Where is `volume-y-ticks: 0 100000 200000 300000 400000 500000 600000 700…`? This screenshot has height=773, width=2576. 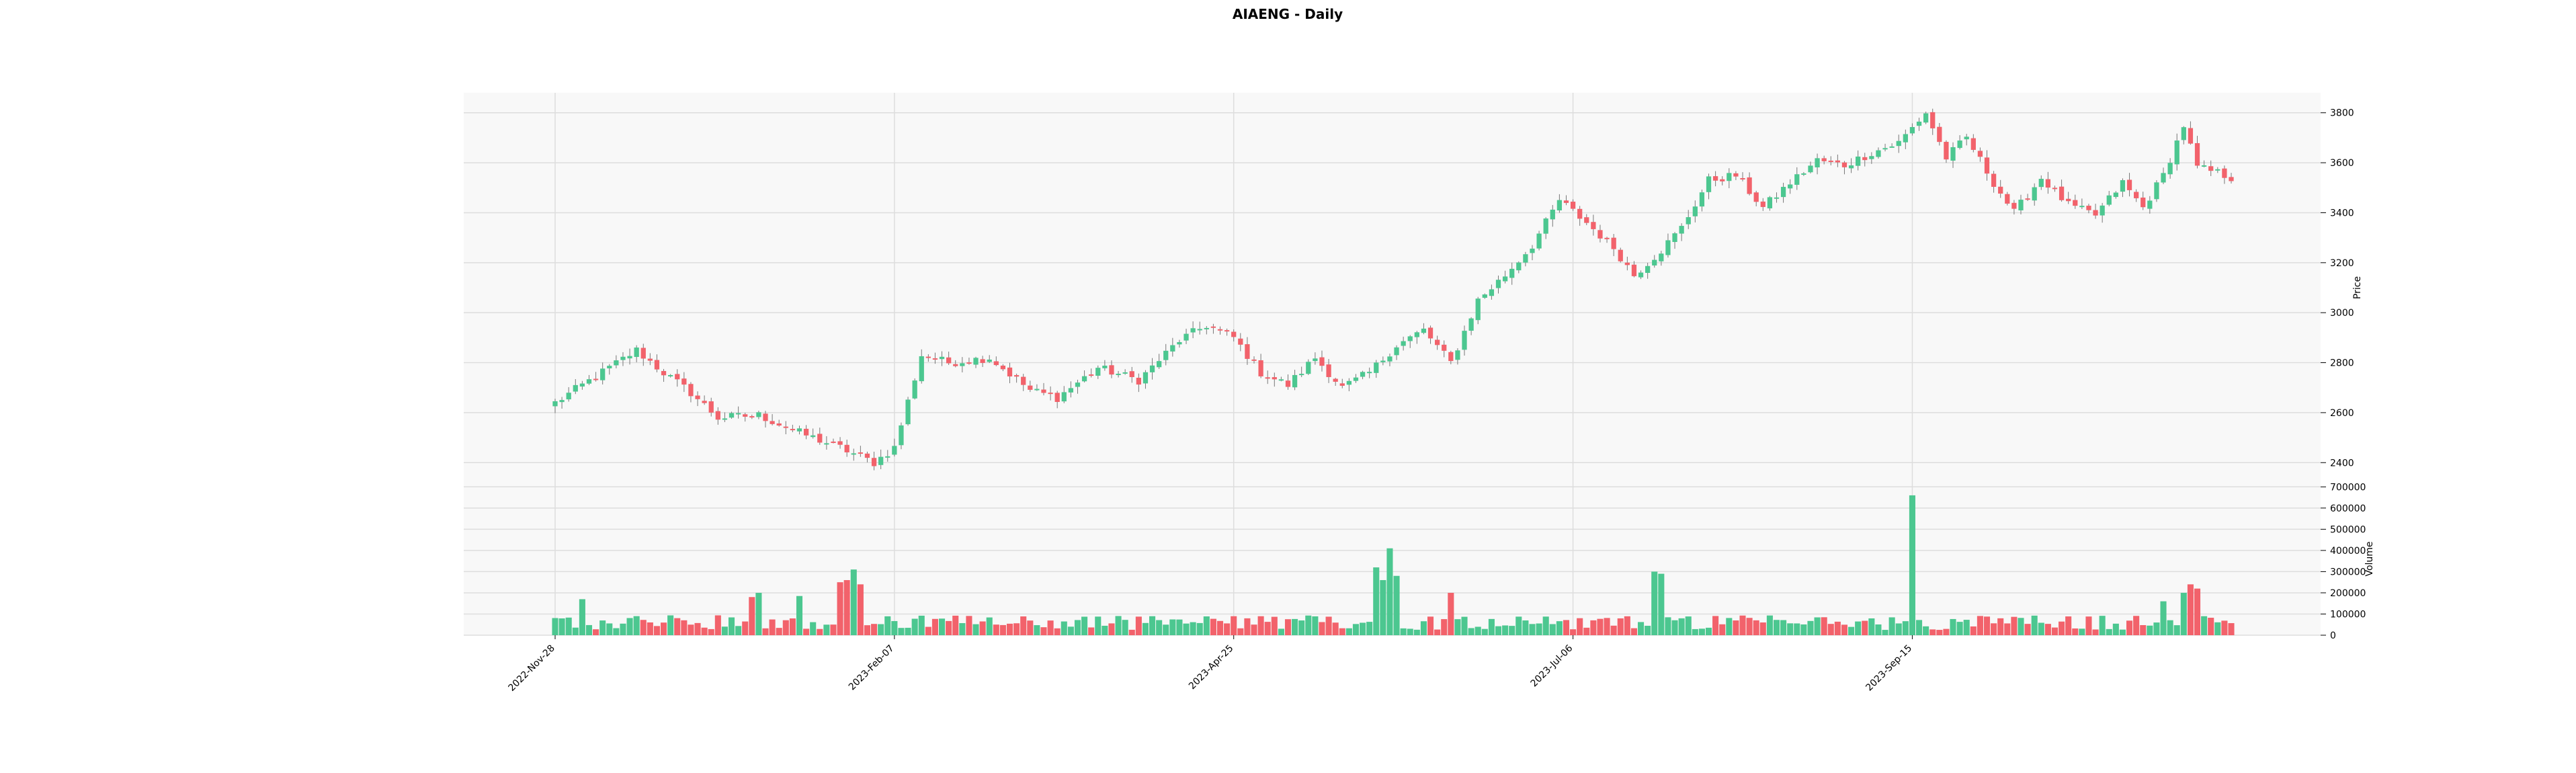 volume-y-ticks: 0 100000 200000 300000 400000 500000 600000 700… is located at coordinates (2343, 562).